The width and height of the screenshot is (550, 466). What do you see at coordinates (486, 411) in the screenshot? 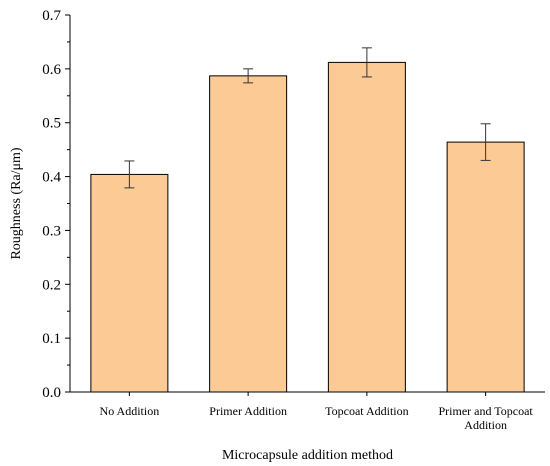
I see `x-tick-label-line: Primer and Topcoat` at bounding box center [486, 411].